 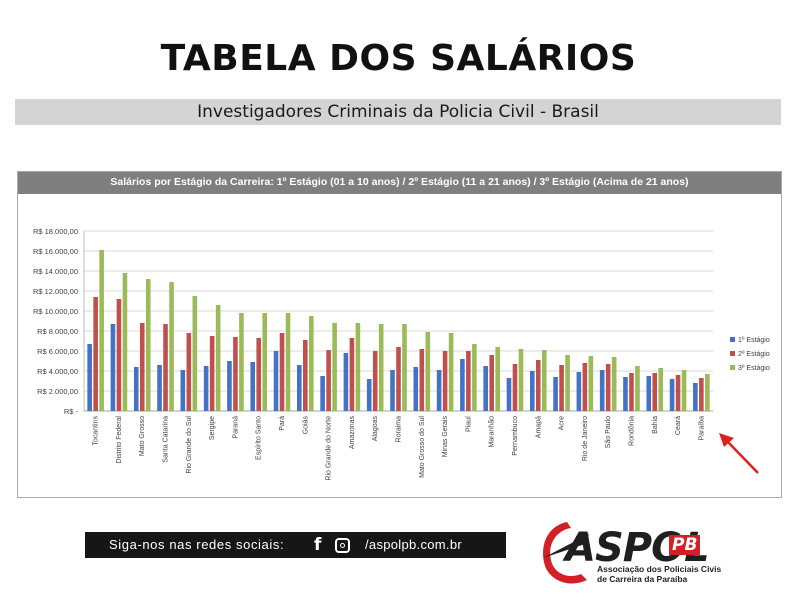 I want to click on bar-1-par-, so click(x=276, y=381).